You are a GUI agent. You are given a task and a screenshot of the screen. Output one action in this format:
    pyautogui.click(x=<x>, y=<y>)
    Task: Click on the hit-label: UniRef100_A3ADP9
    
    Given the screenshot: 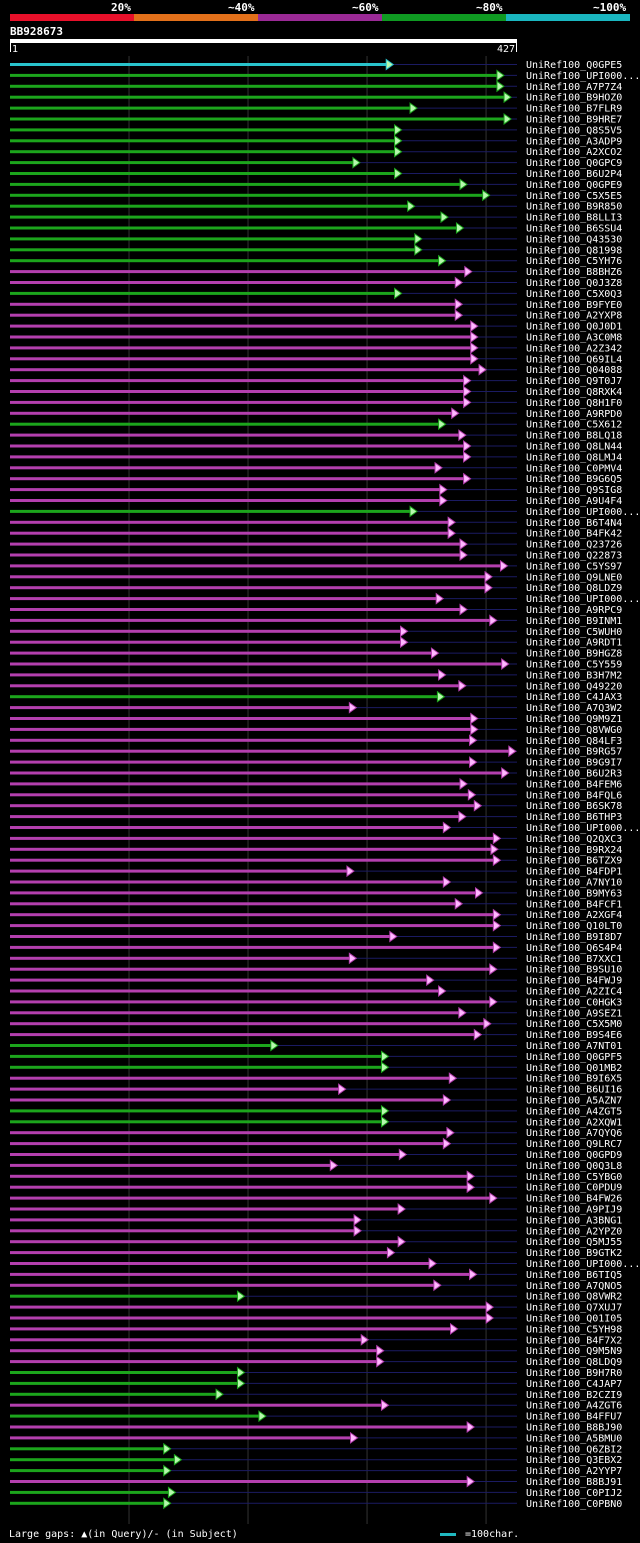 What is the action you would take?
    pyautogui.click(x=574, y=141)
    